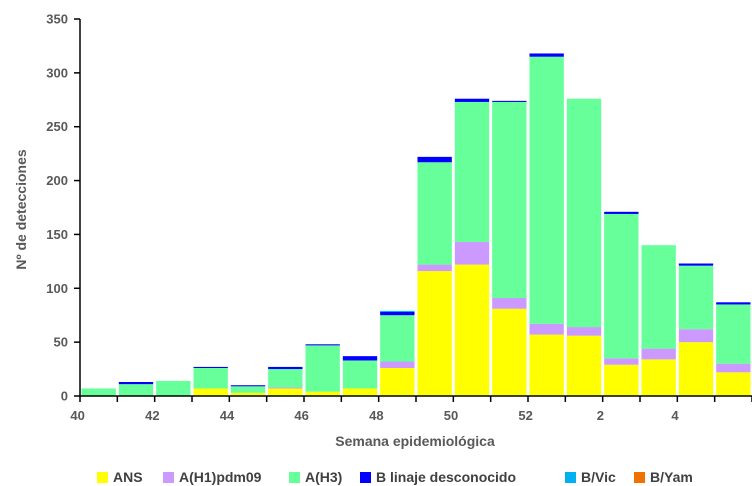  What do you see at coordinates (64, 396) in the screenshot?
I see `y-tick-label: 0` at bounding box center [64, 396].